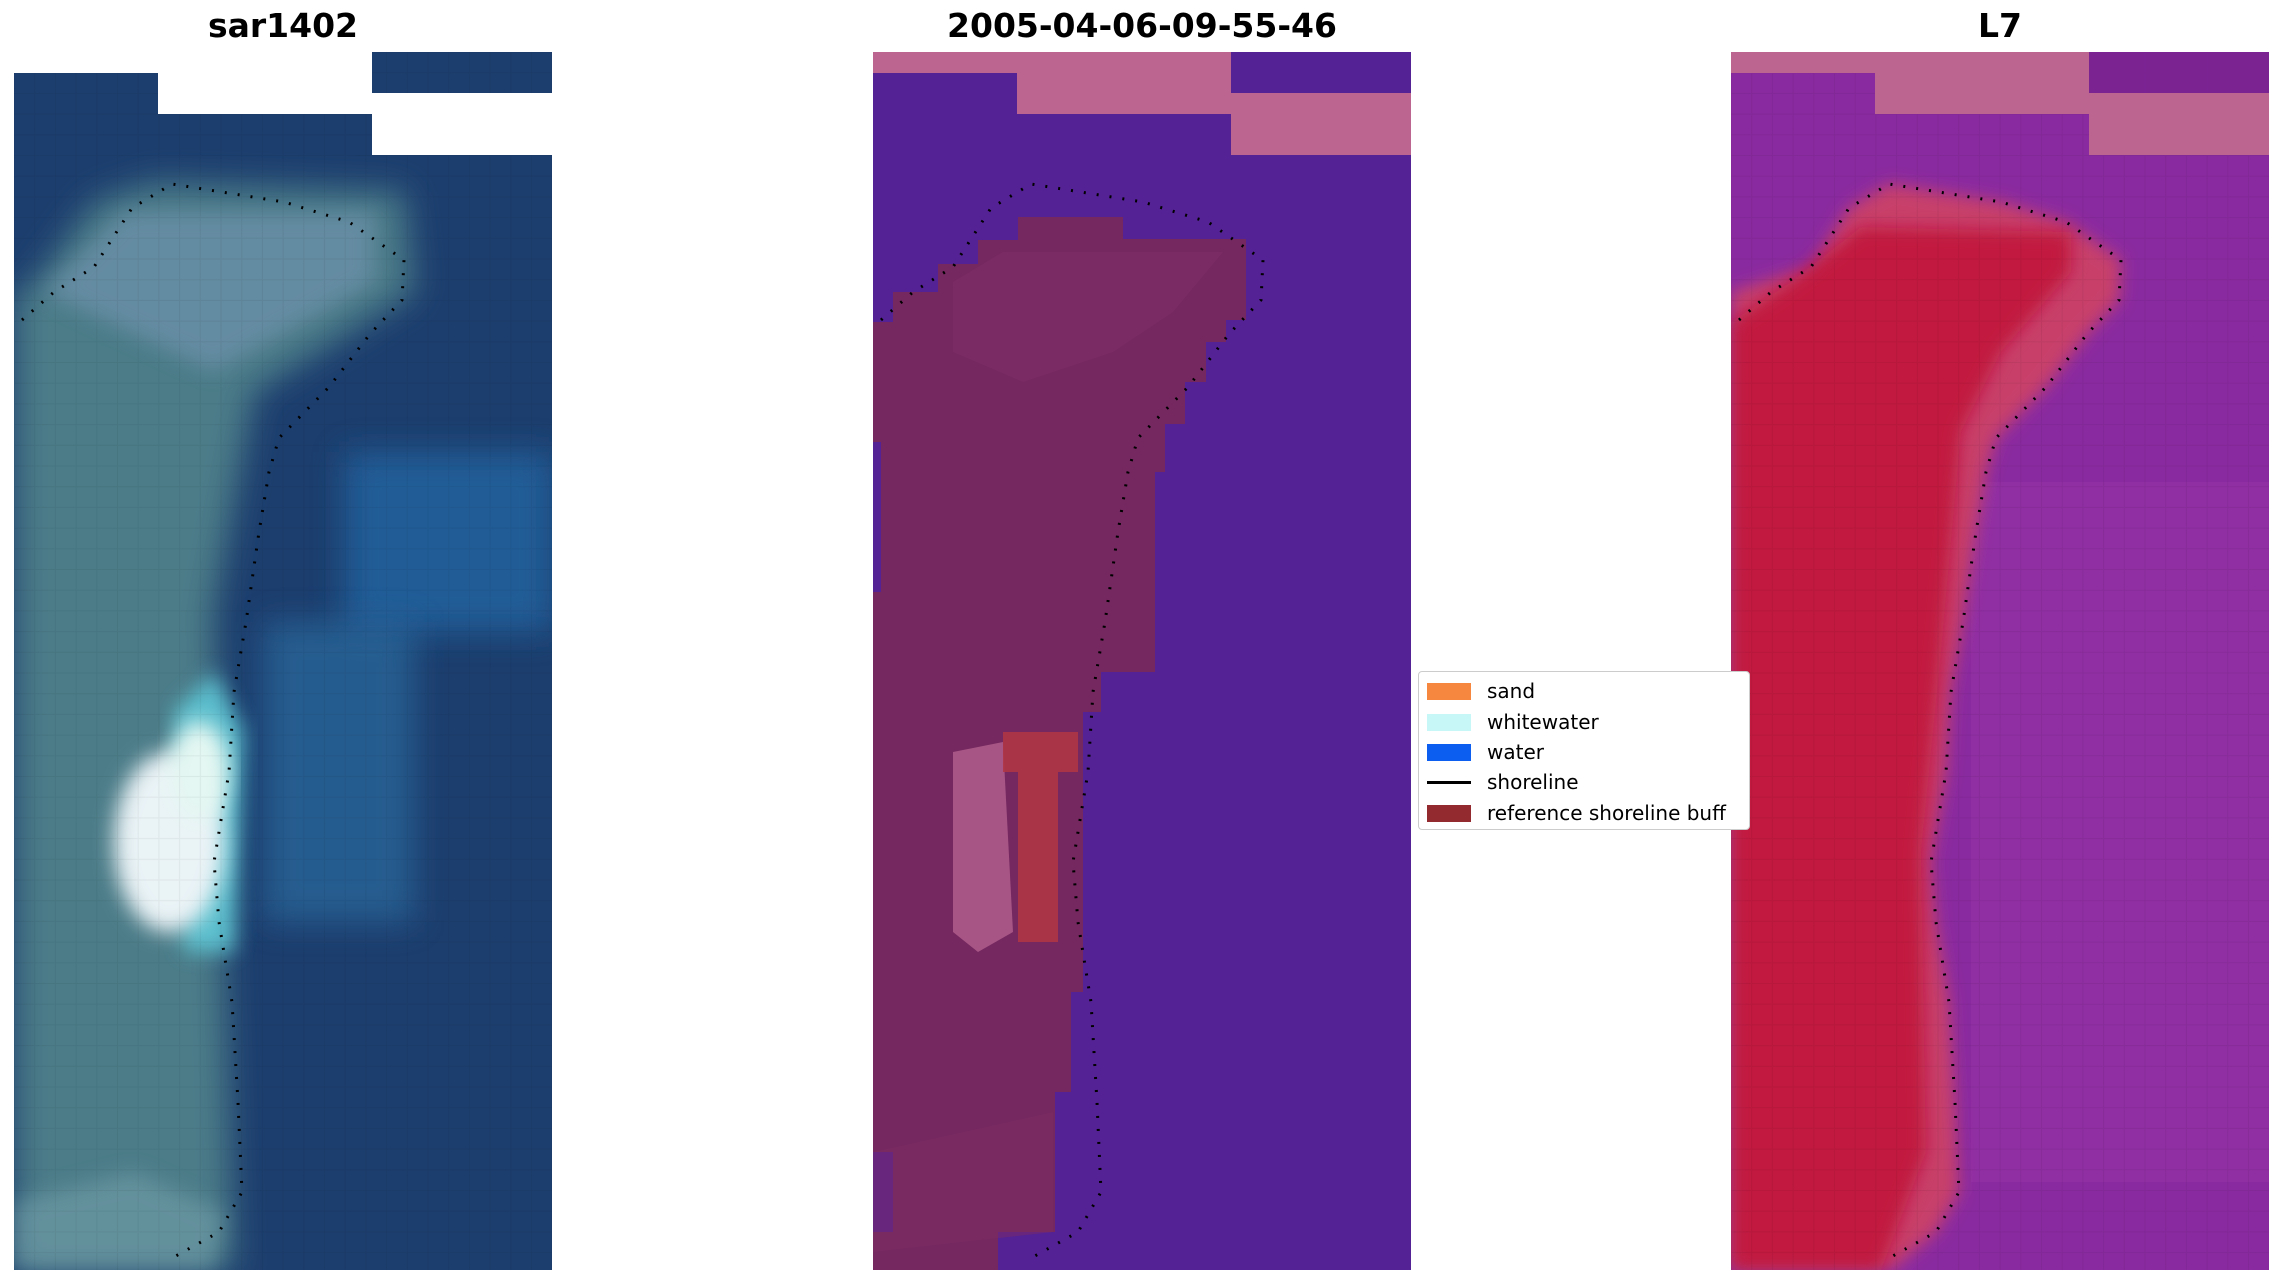 The image size is (2280, 1283). I want to click on whitewater-swatch, so click(1449, 722).